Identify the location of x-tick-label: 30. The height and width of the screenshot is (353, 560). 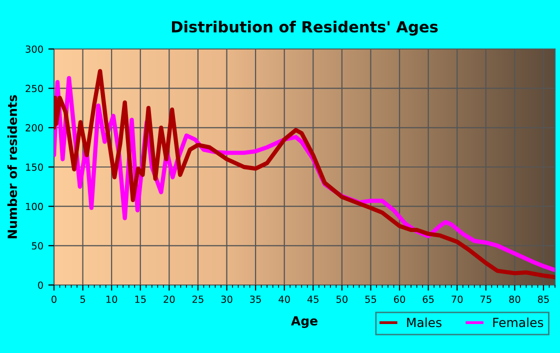
(226, 299).